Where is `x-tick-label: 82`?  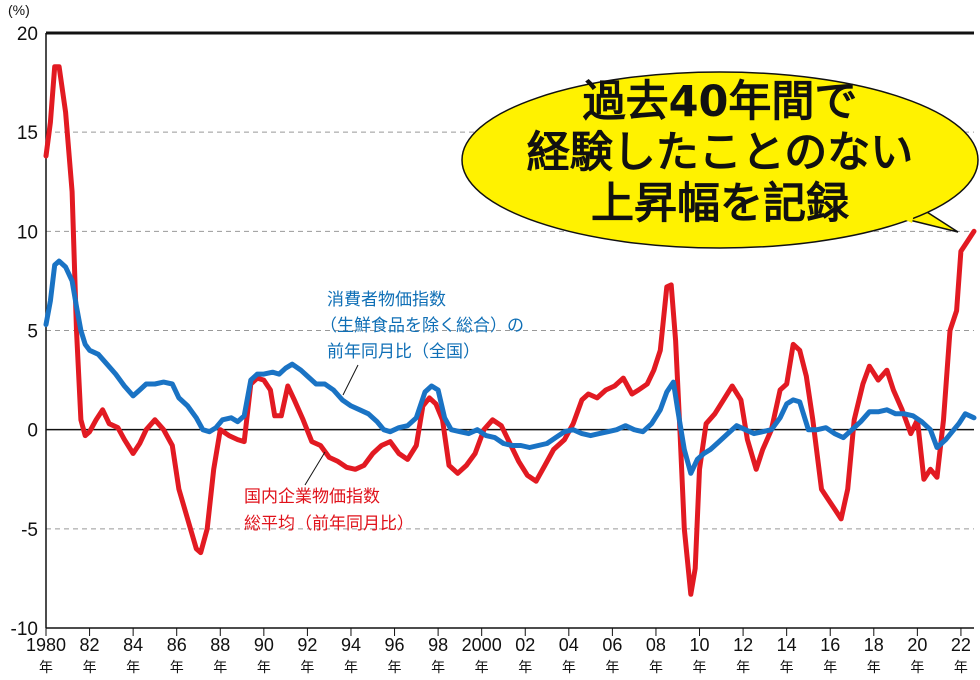
x-tick-label: 82 is located at coordinates (90, 645).